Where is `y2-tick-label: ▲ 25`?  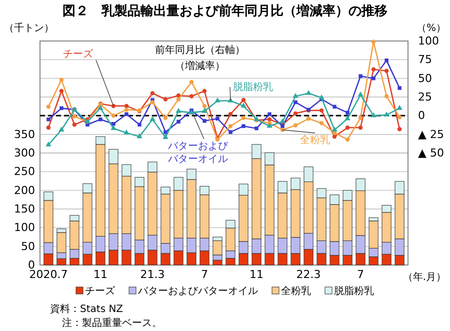 y2-tick-label: ▲ 25 is located at coordinates (431, 134).